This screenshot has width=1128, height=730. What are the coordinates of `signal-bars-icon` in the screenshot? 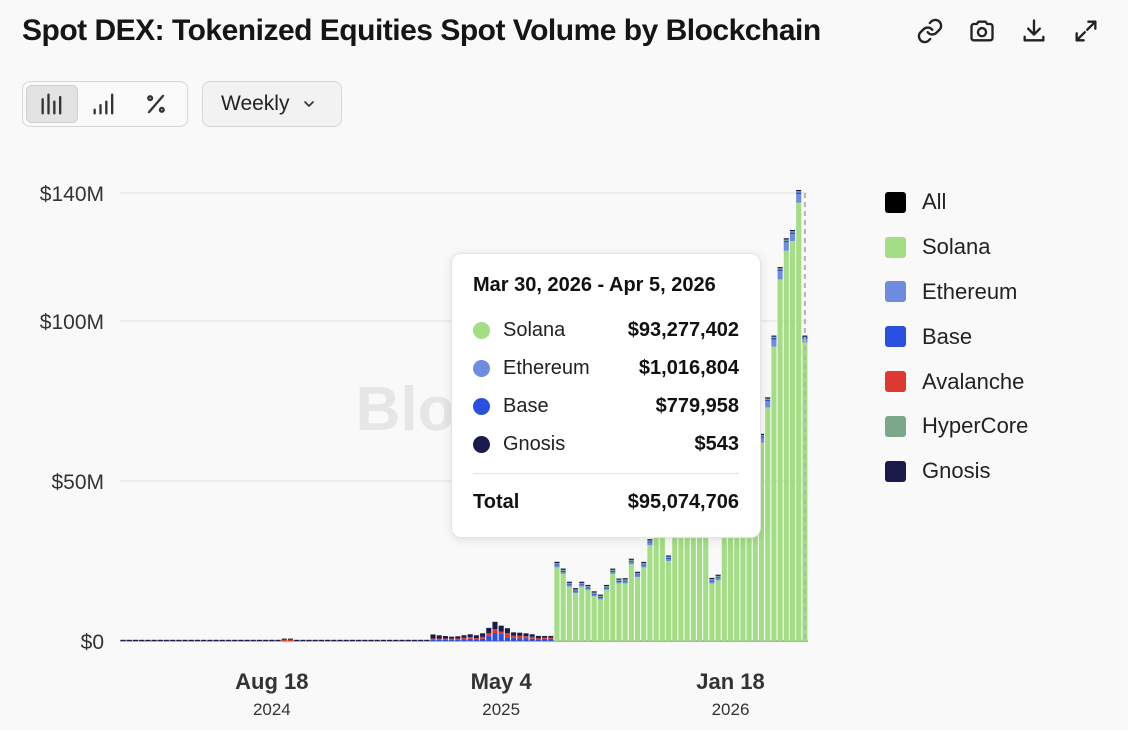 It's located at (104, 104).